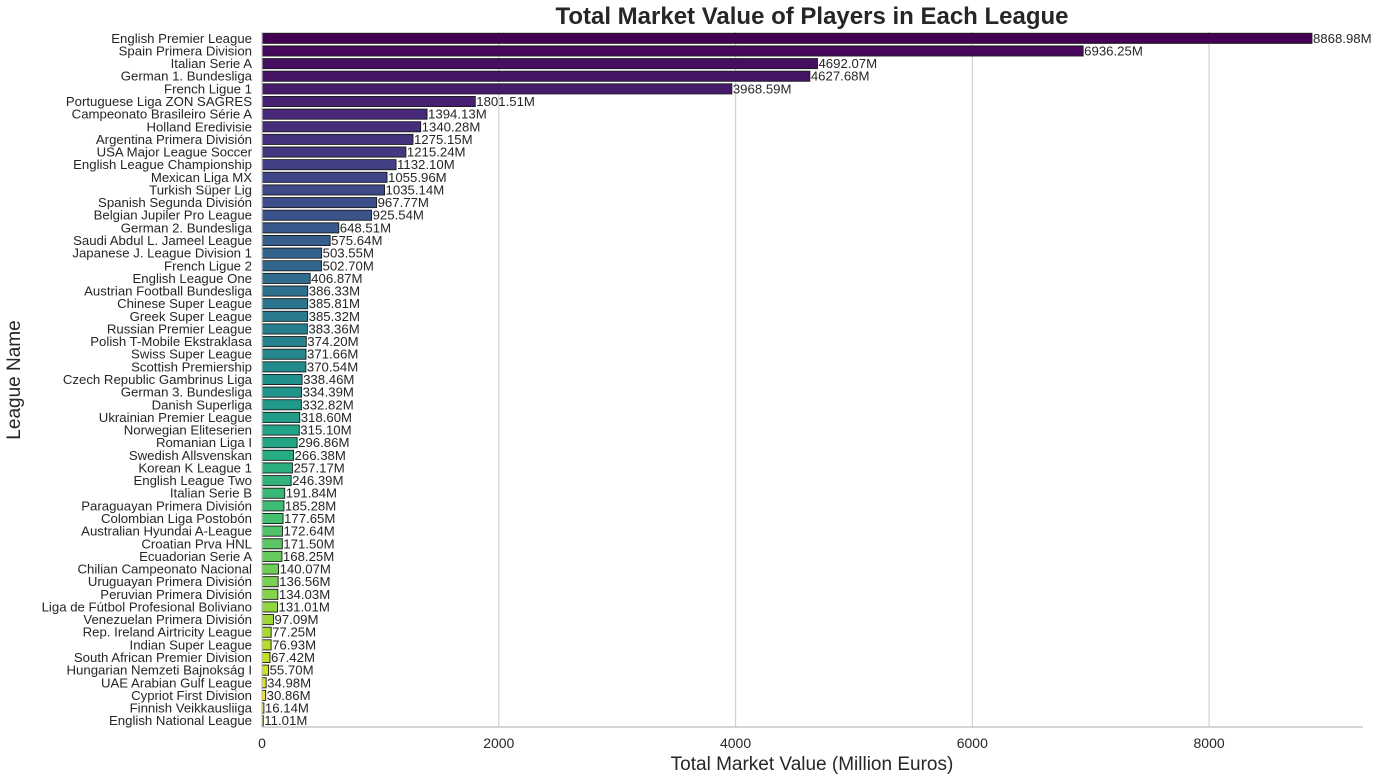 The width and height of the screenshot is (1376, 777). What do you see at coordinates (365, 227) in the screenshot?
I see `bar-value-label: 648.51M` at bounding box center [365, 227].